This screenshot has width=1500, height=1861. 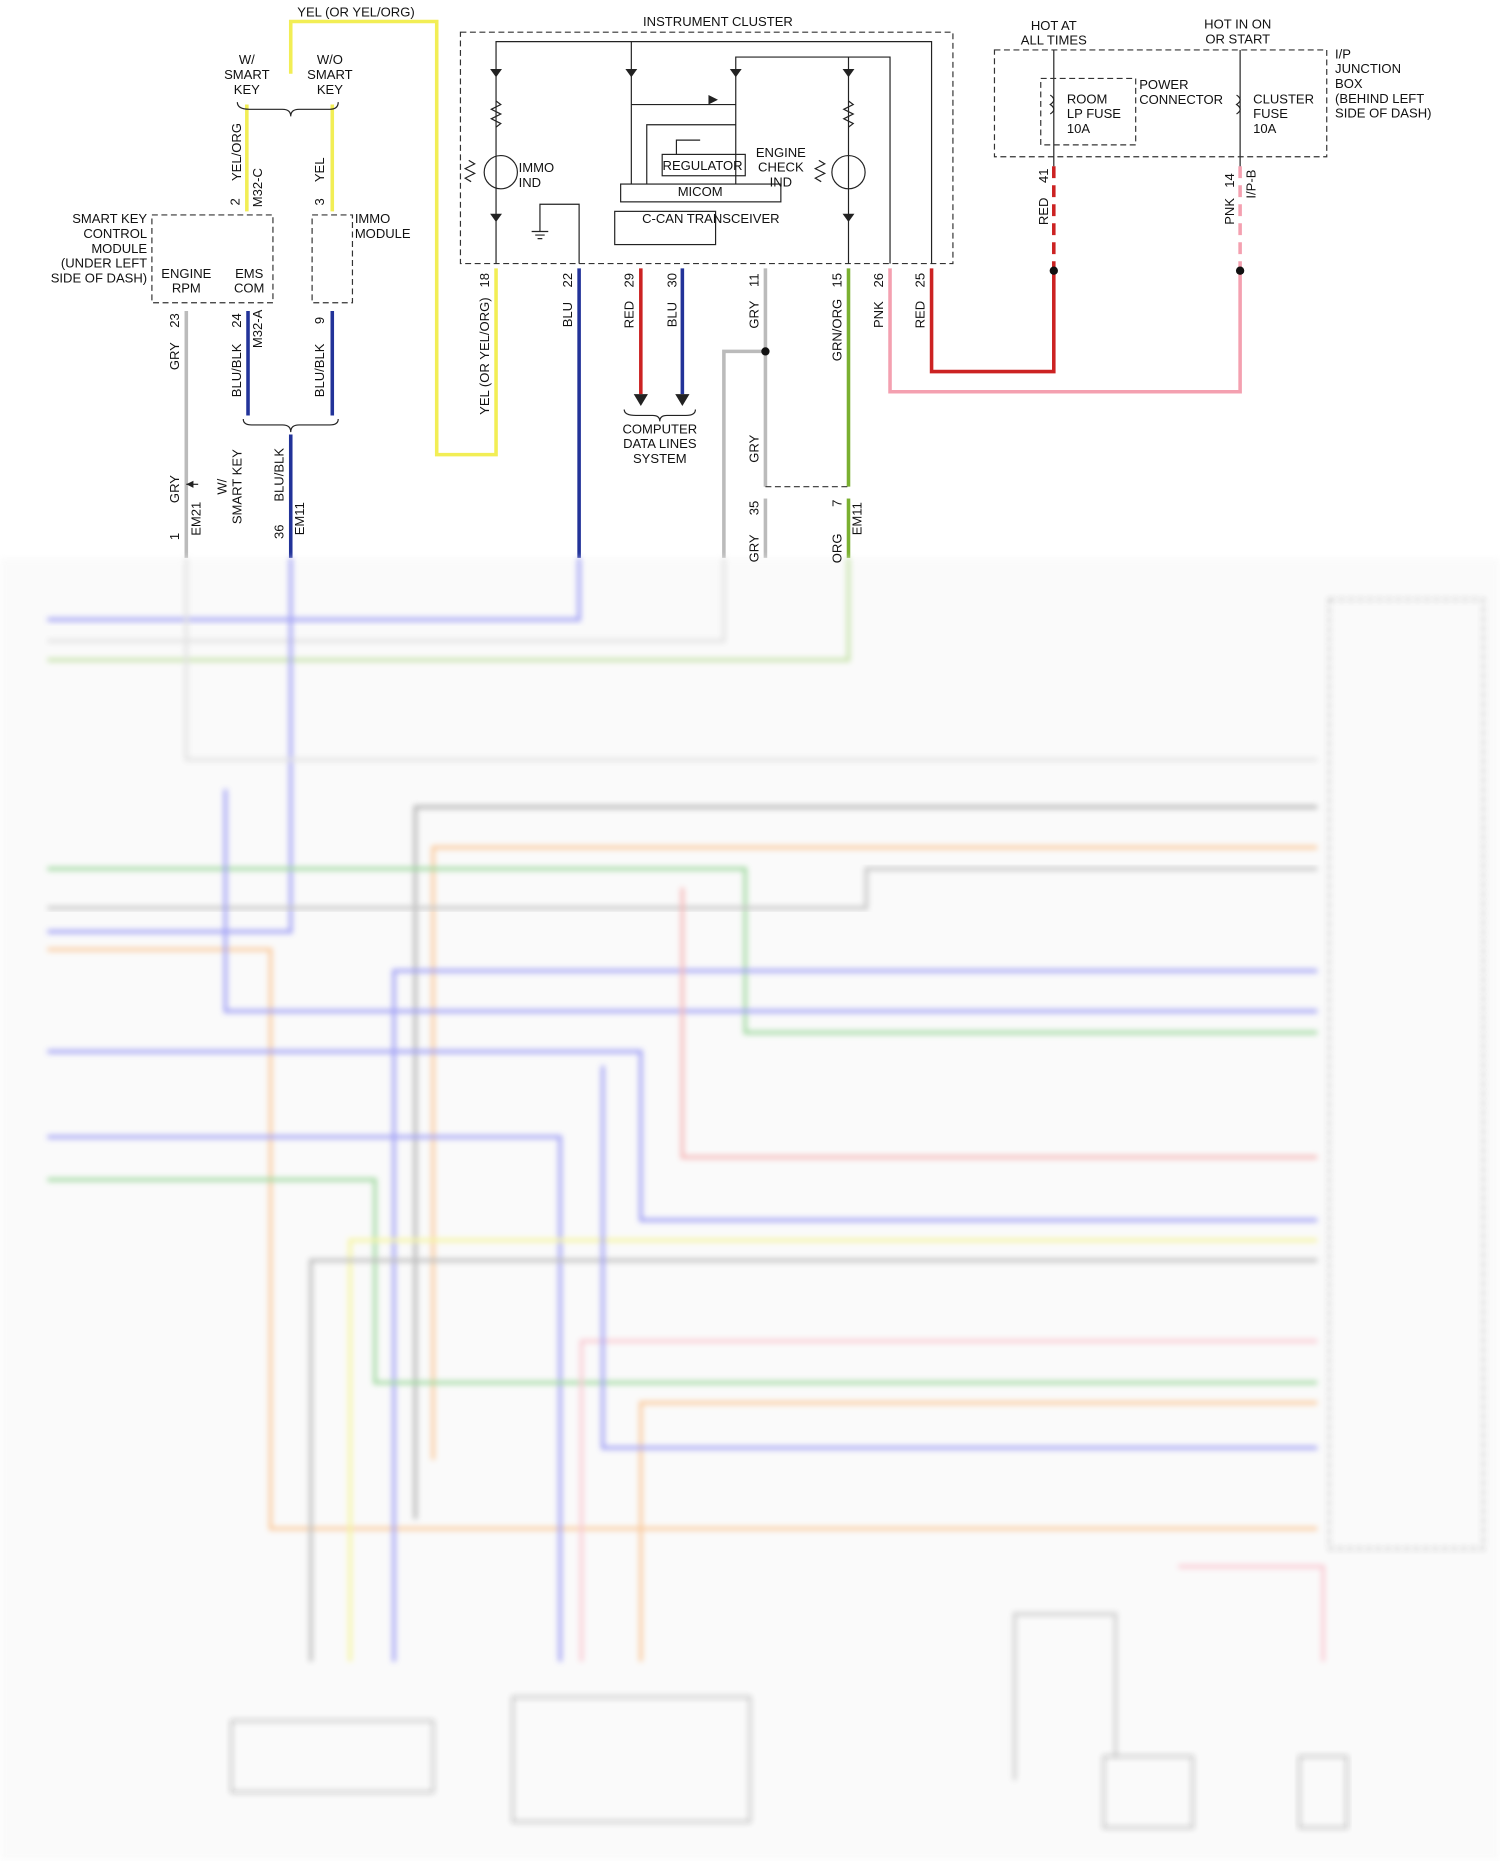 What do you see at coordinates (1343, 53) in the screenshot?
I see `component-label-line: I/P` at bounding box center [1343, 53].